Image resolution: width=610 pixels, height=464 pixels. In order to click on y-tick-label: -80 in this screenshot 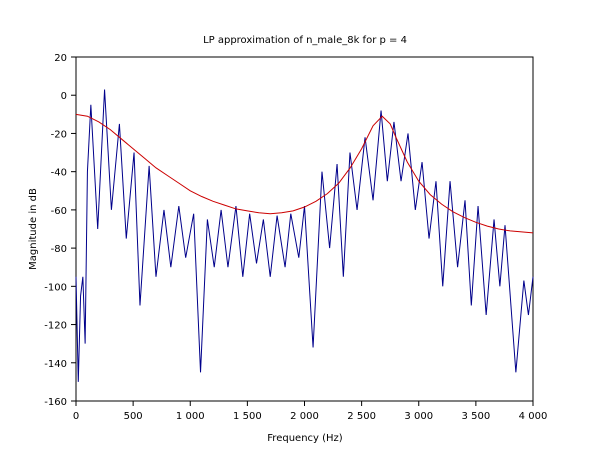, I will do `click(59, 249)`.